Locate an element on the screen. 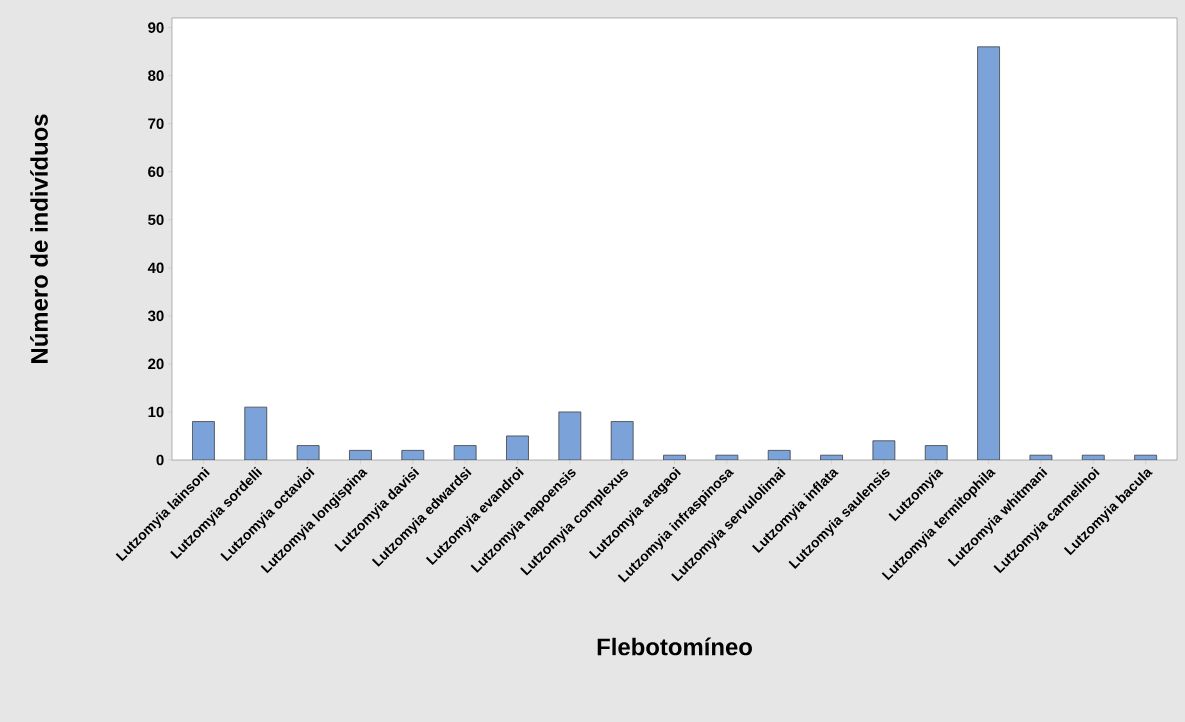 The height and width of the screenshot is (722, 1185). x-axis-title: Flebotomíneo is located at coordinates (674, 646).